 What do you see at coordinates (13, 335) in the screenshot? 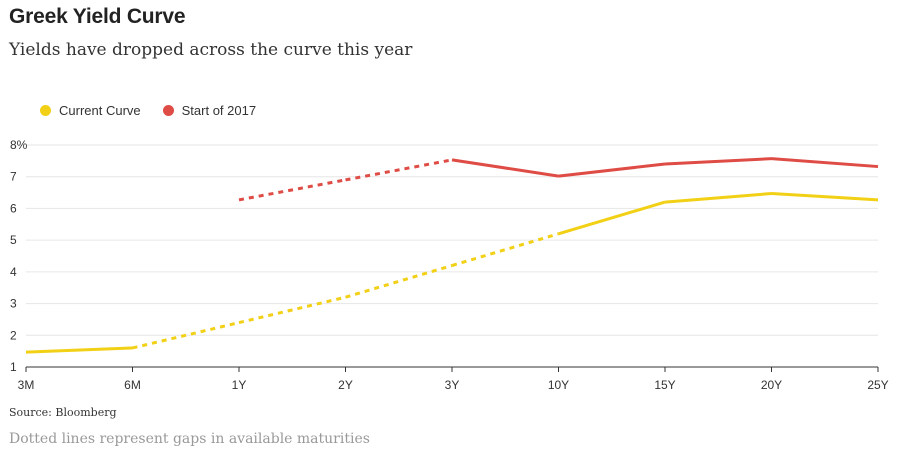
I see `y-tick-label: 2` at bounding box center [13, 335].